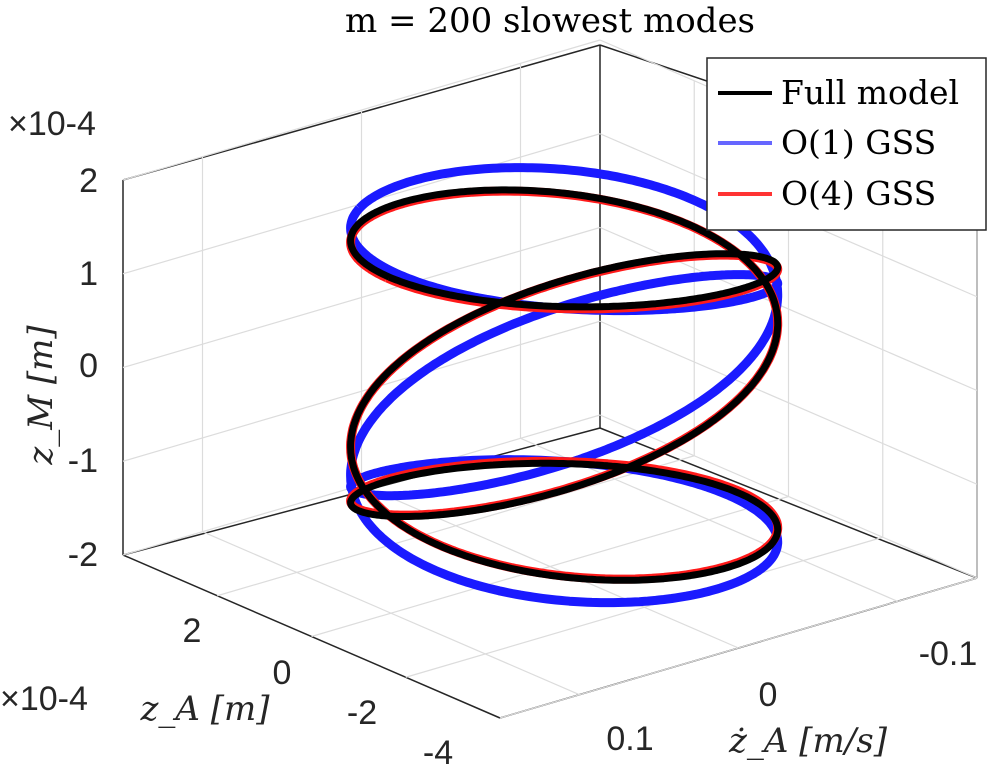 This screenshot has width=996, height=778. What do you see at coordinates (629, 739) in the screenshot?
I see `x-tick-label: 0.1` at bounding box center [629, 739].